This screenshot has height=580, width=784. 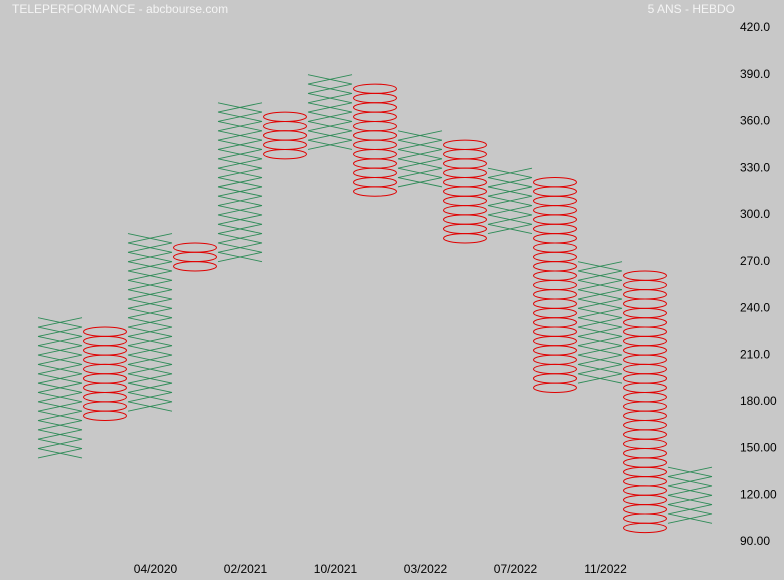 What do you see at coordinates (755, 354) in the screenshot?
I see `y-tick-label: 210.0` at bounding box center [755, 354].